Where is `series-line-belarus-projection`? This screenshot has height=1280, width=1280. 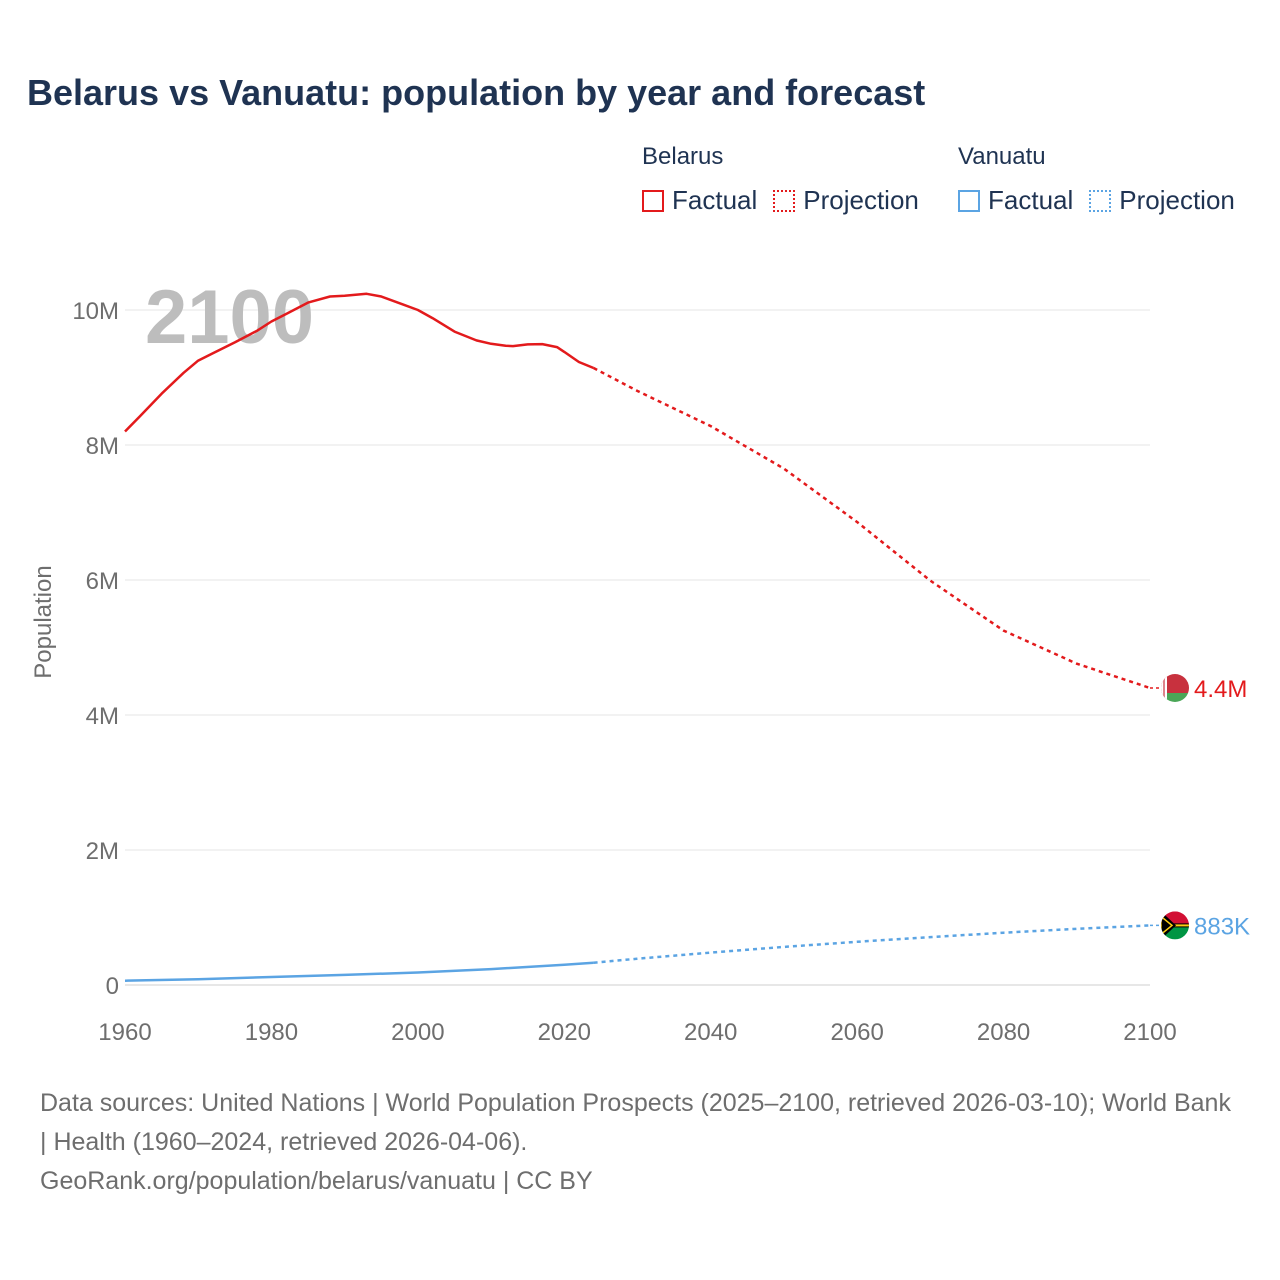
series-line-belarus-projection is located at coordinates (872, 528).